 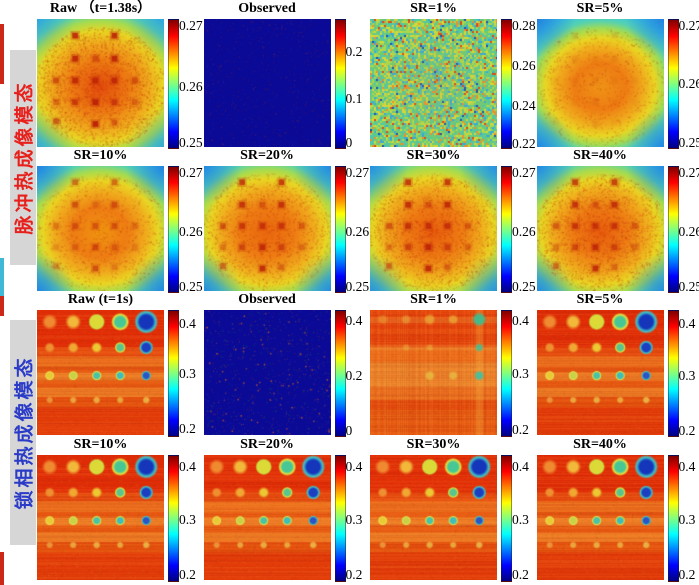 I want to click on panel-title: SR=1%, so click(x=433, y=8).